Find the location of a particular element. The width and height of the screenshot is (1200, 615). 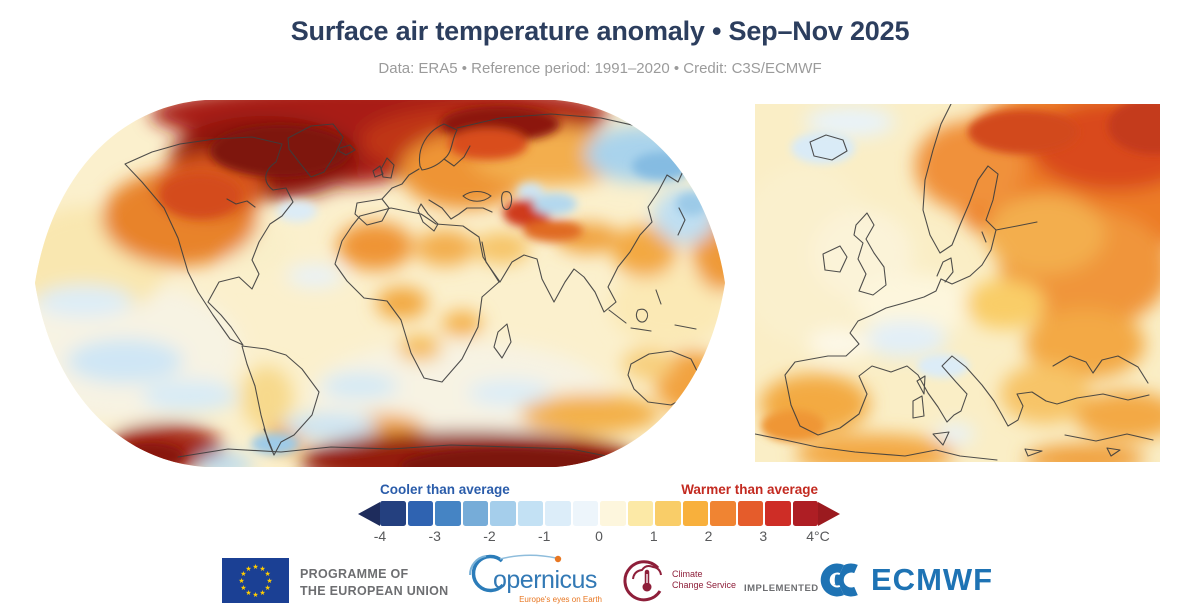

colorbar-tick: -4 is located at coordinates (380, 536).